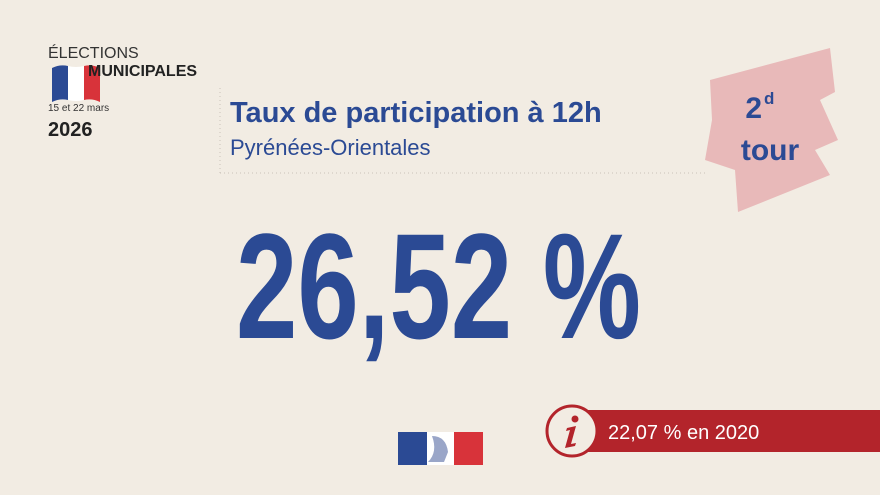 This screenshot has height=495, width=880. I want to click on marianne-logo, so click(440, 448).